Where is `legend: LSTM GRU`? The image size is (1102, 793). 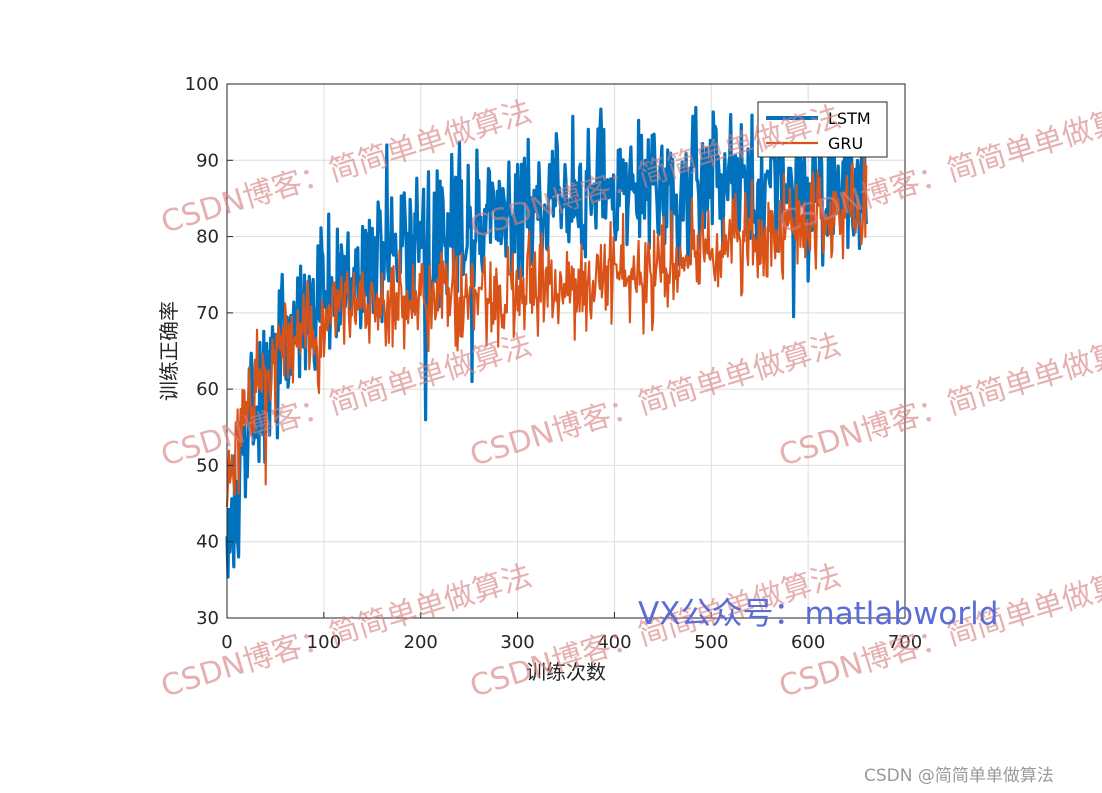 legend: LSTM GRU is located at coordinates (822, 129).